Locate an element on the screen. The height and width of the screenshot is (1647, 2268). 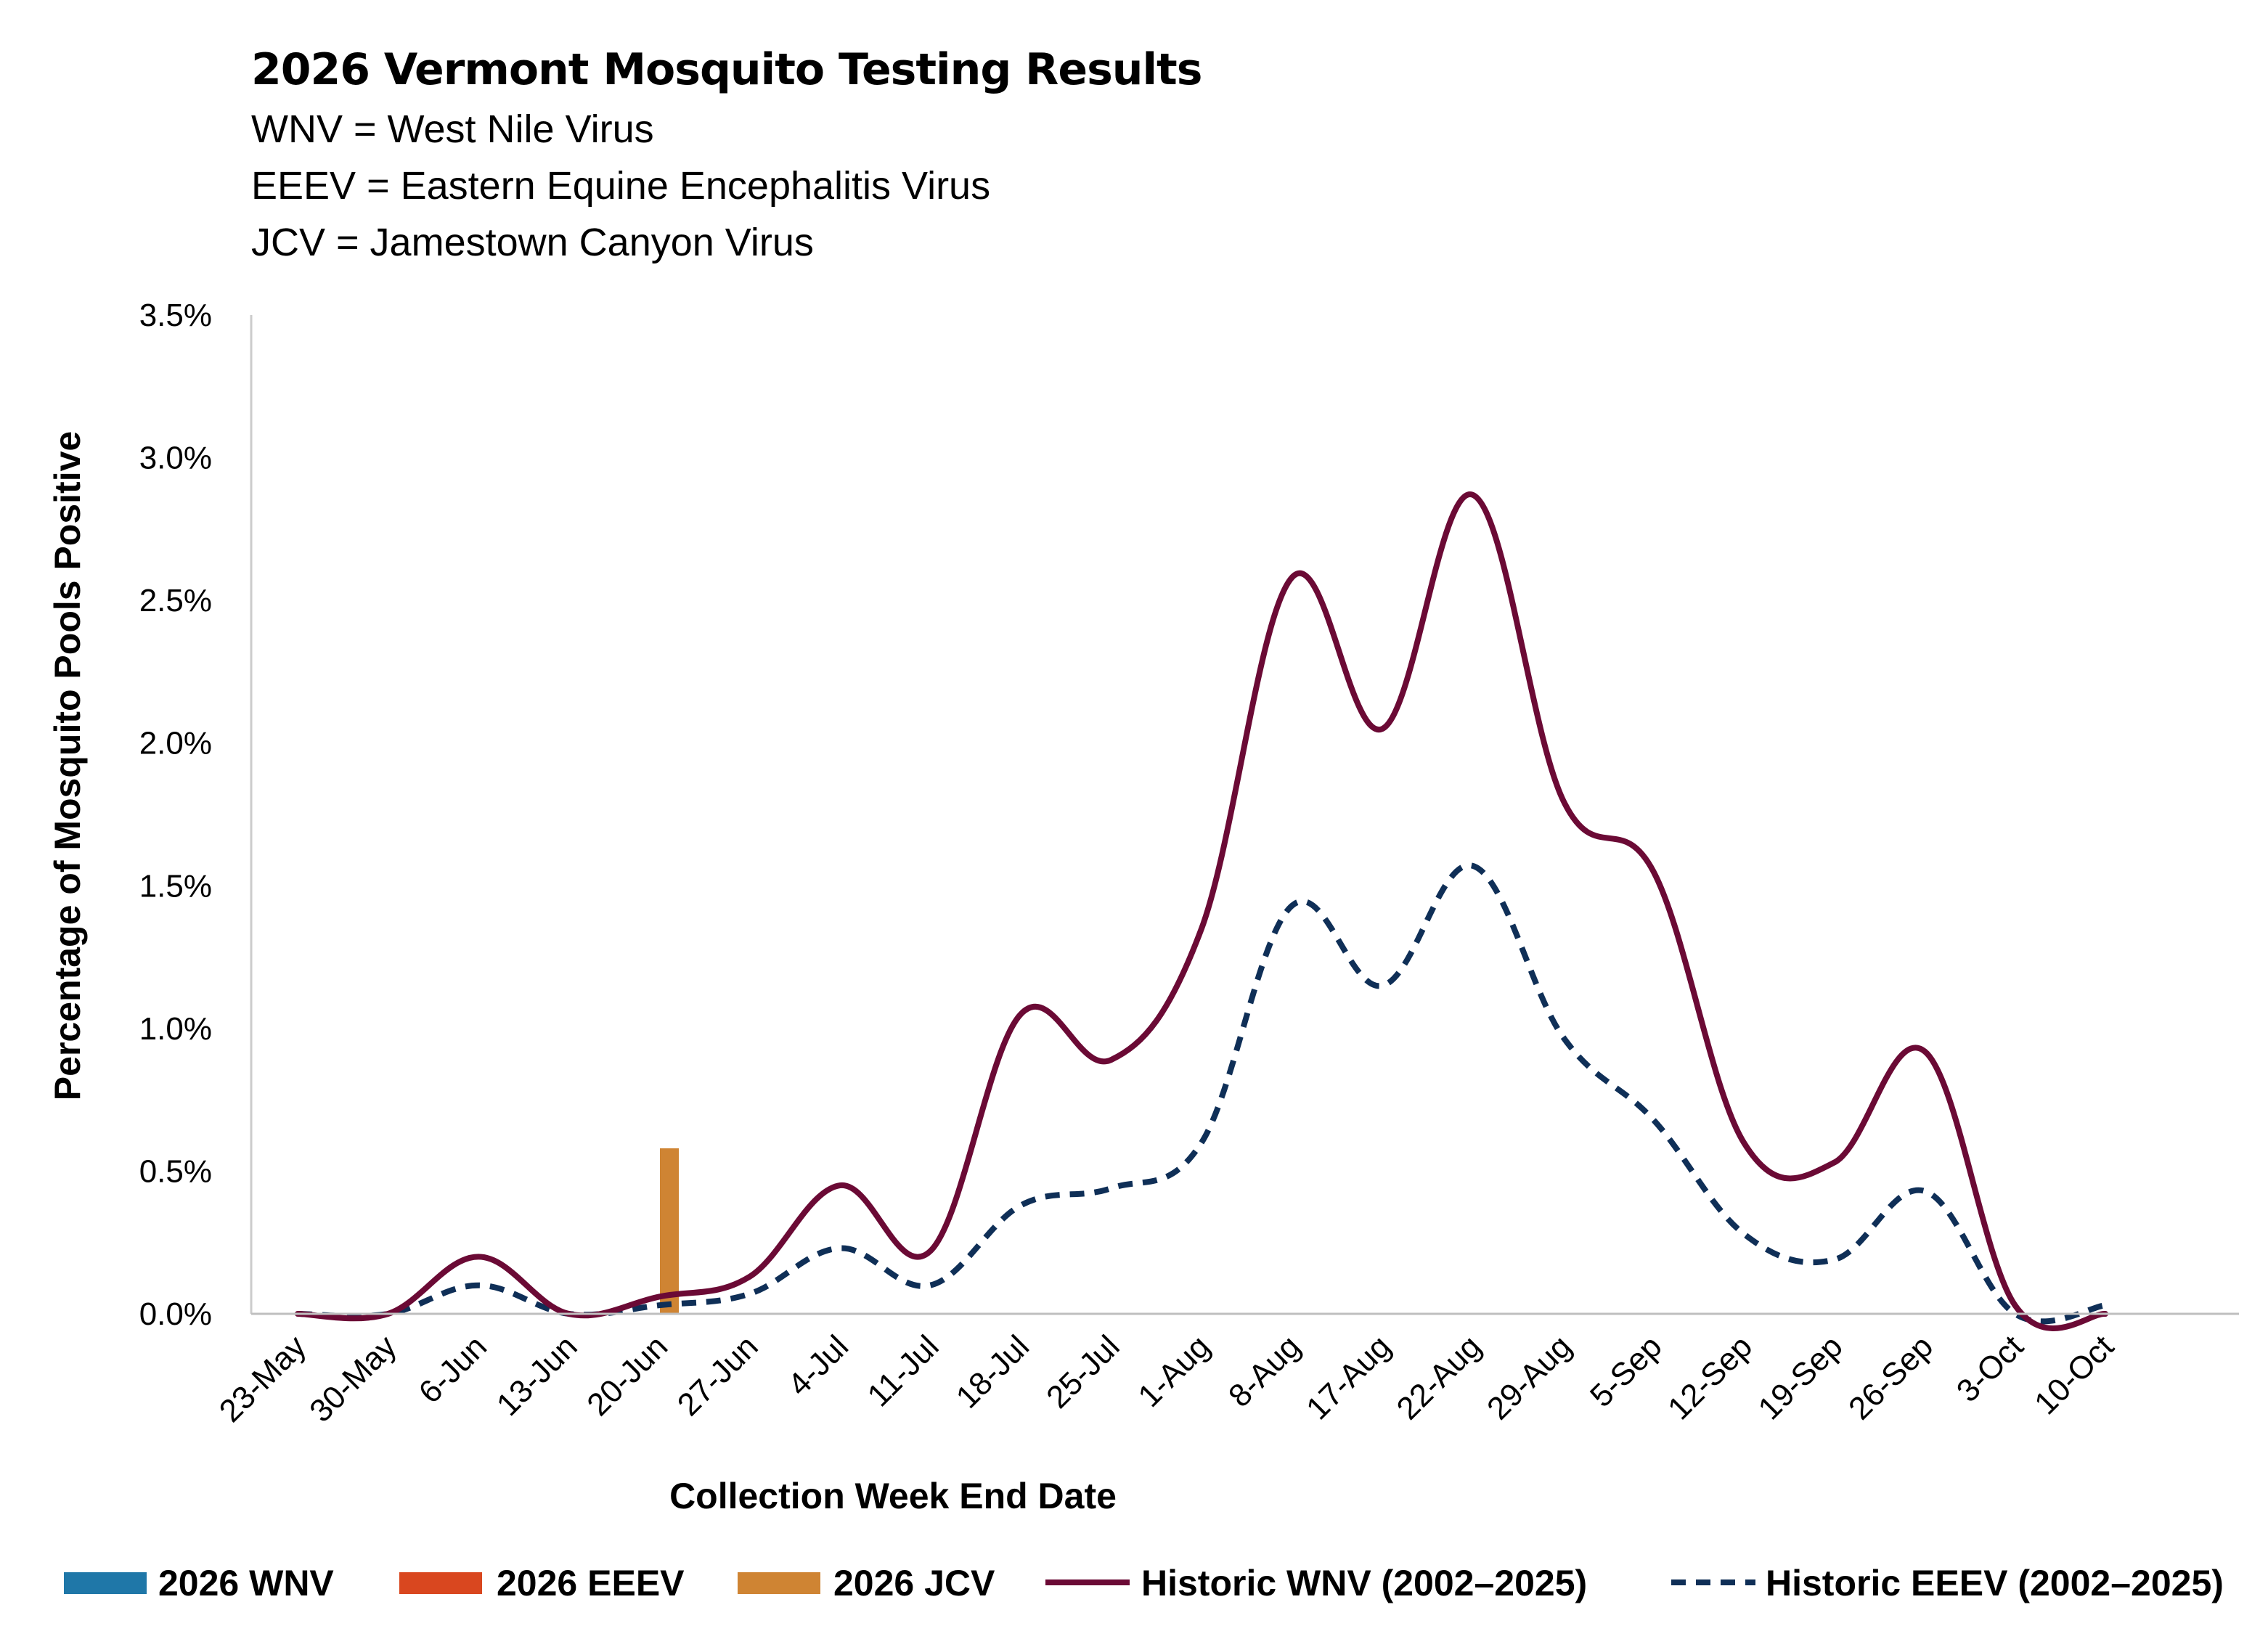
x-tick-label: 26-Sep is located at coordinates (1891, 1377).